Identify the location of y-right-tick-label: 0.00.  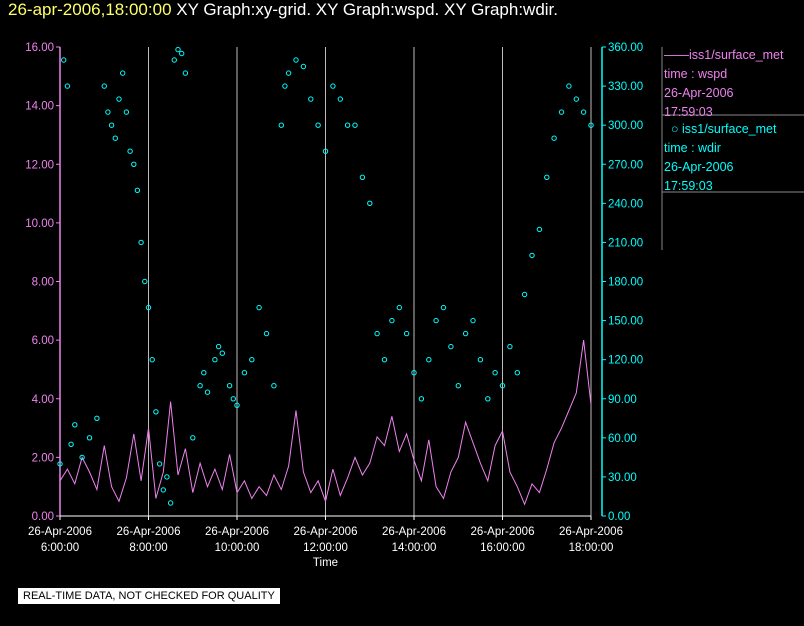
(619, 517).